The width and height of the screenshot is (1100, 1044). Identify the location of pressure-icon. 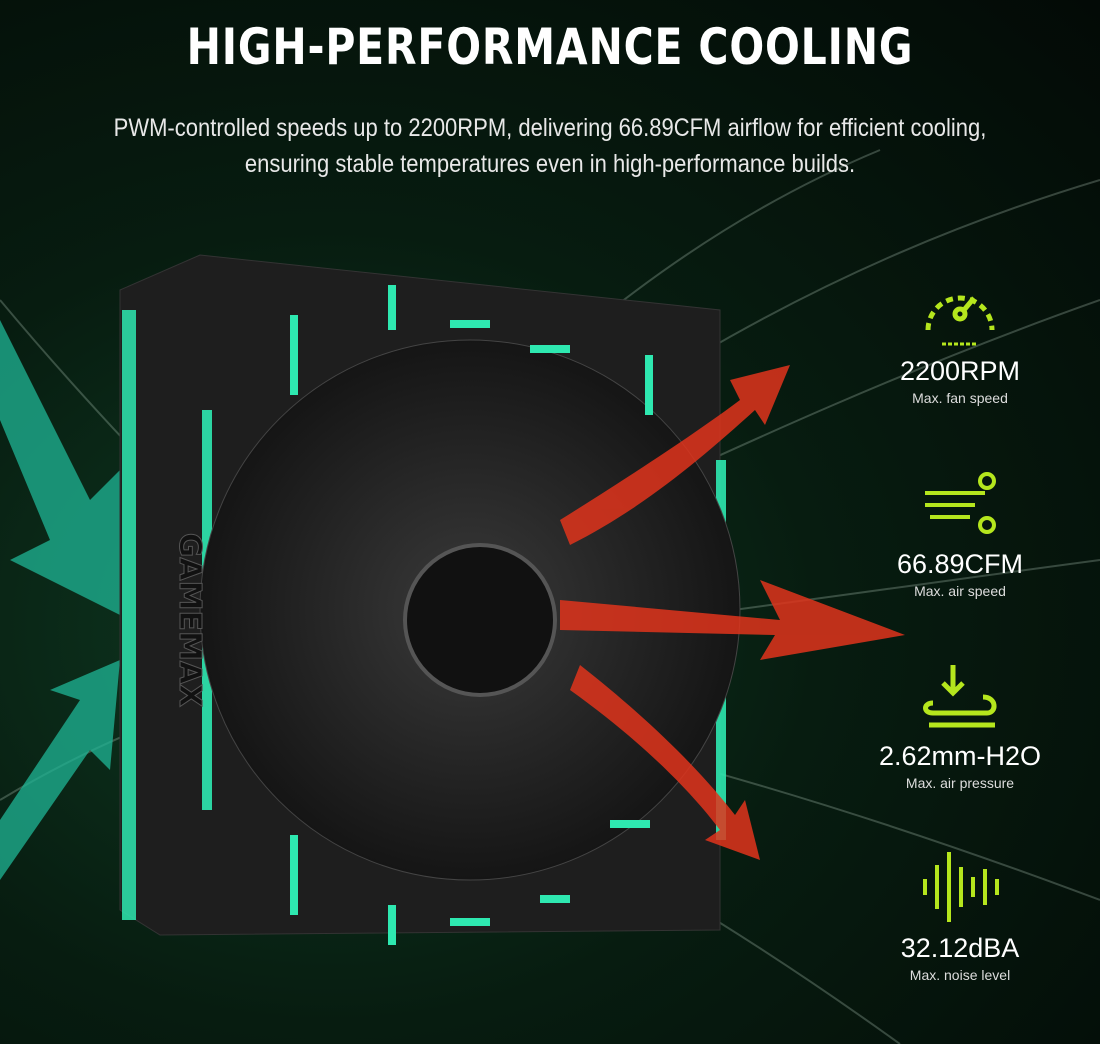
(960, 695).